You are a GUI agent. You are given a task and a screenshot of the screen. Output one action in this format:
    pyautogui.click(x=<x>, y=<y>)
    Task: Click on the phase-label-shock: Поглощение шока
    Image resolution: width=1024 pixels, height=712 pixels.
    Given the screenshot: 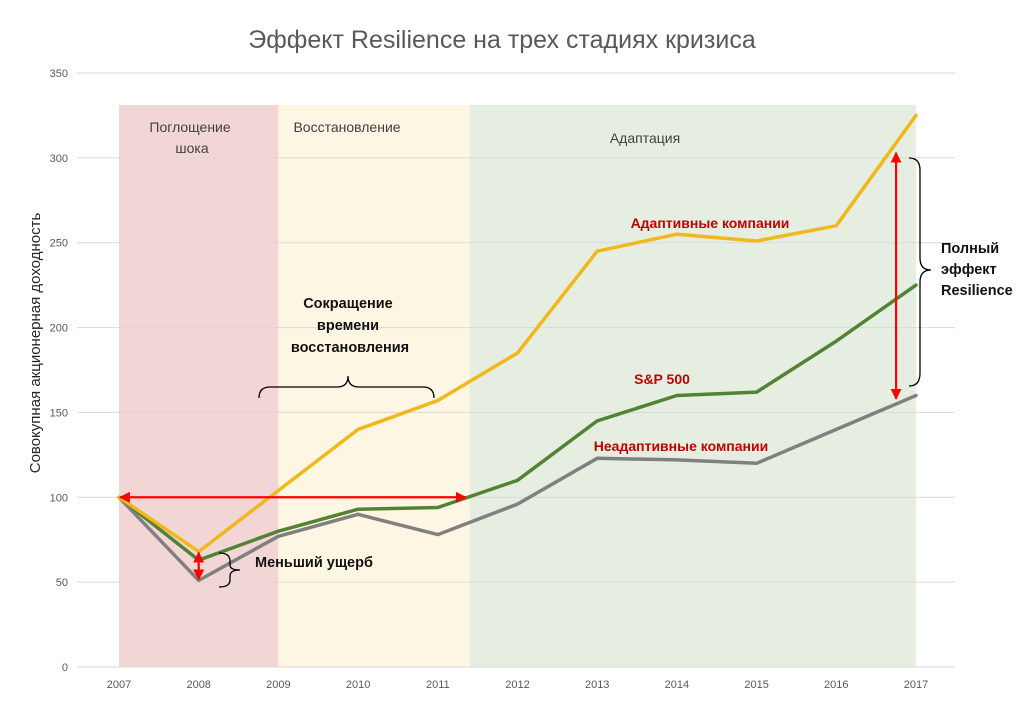 What is the action you would take?
    pyautogui.click(x=191, y=137)
    